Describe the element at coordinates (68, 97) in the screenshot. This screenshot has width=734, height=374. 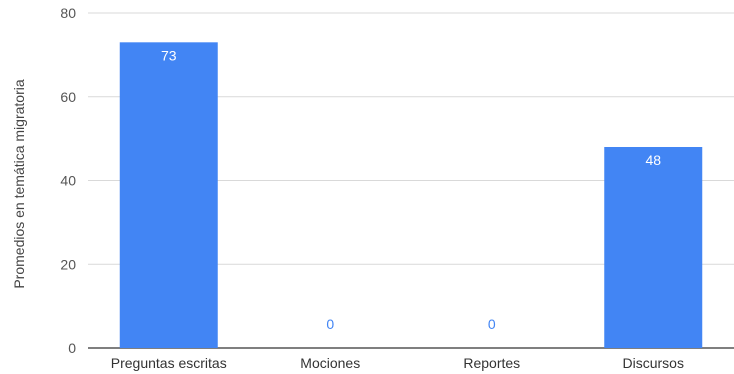
I see `y-tick-label-60: 60` at that location.